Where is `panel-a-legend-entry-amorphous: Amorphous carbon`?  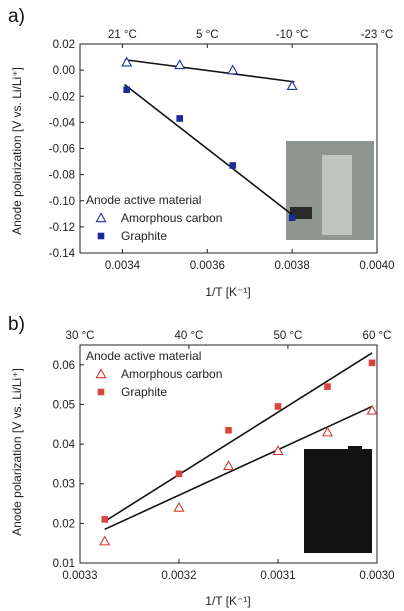 panel-a-legend-entry-amorphous: Amorphous carbon is located at coordinates (171, 218).